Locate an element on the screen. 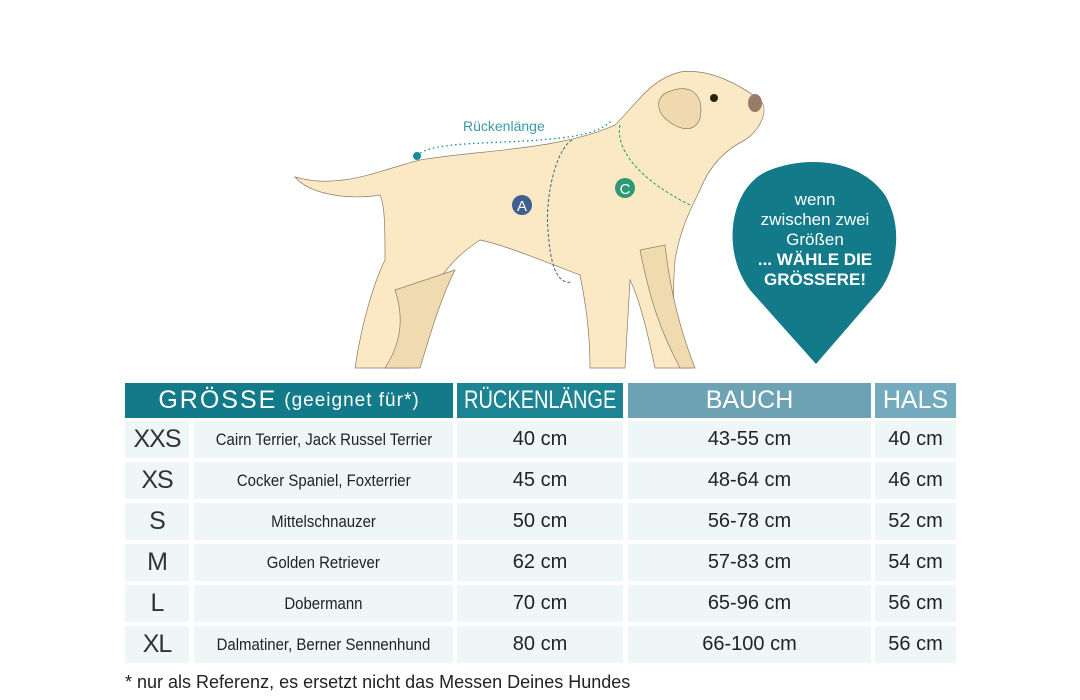  table-cell-neck: 46 cm is located at coordinates (915, 480).